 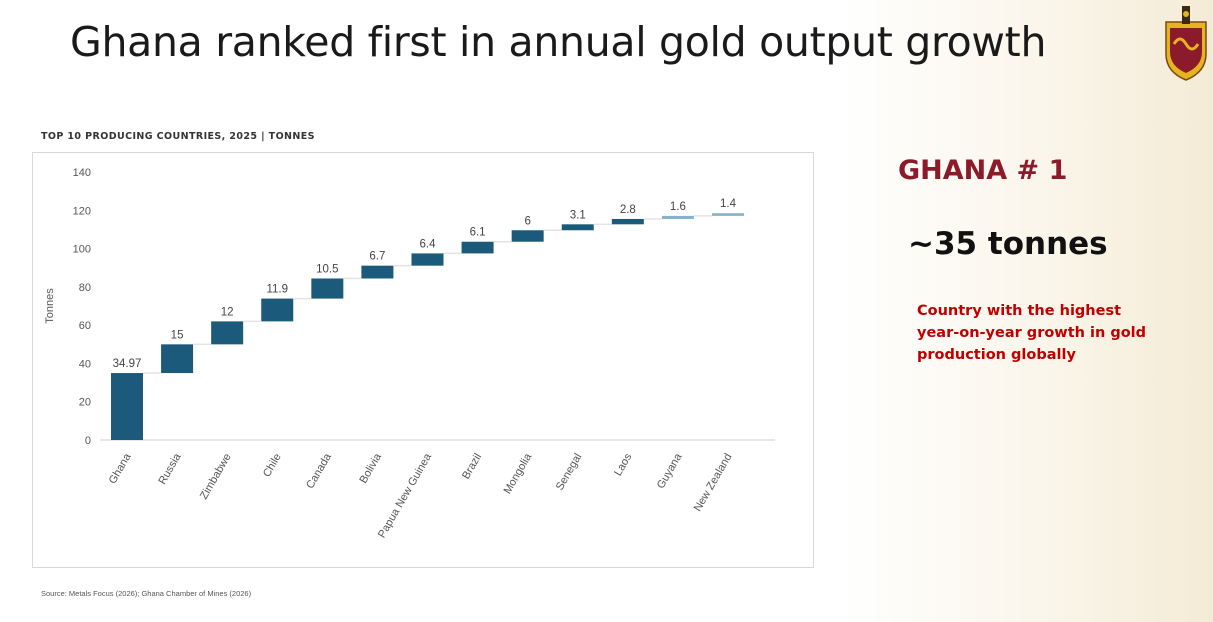 I want to click on bar-new-zealand, so click(x=728, y=214).